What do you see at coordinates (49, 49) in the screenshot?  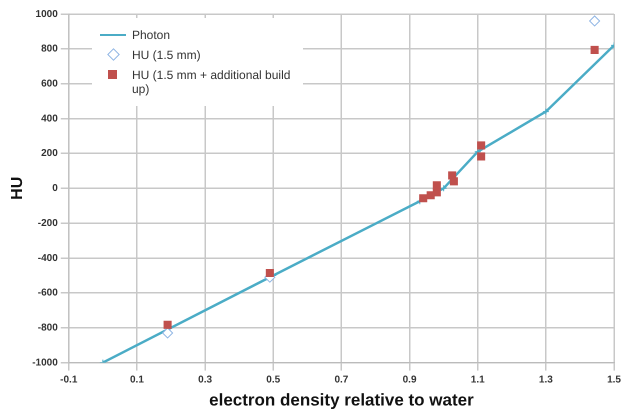 I see `y-tick-label: 800` at bounding box center [49, 49].